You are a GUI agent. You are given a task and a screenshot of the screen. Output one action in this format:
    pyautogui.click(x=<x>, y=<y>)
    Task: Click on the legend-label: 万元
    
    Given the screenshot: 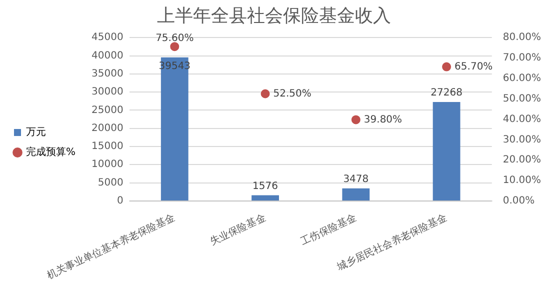 What is the action you would take?
    pyautogui.click(x=36, y=132)
    